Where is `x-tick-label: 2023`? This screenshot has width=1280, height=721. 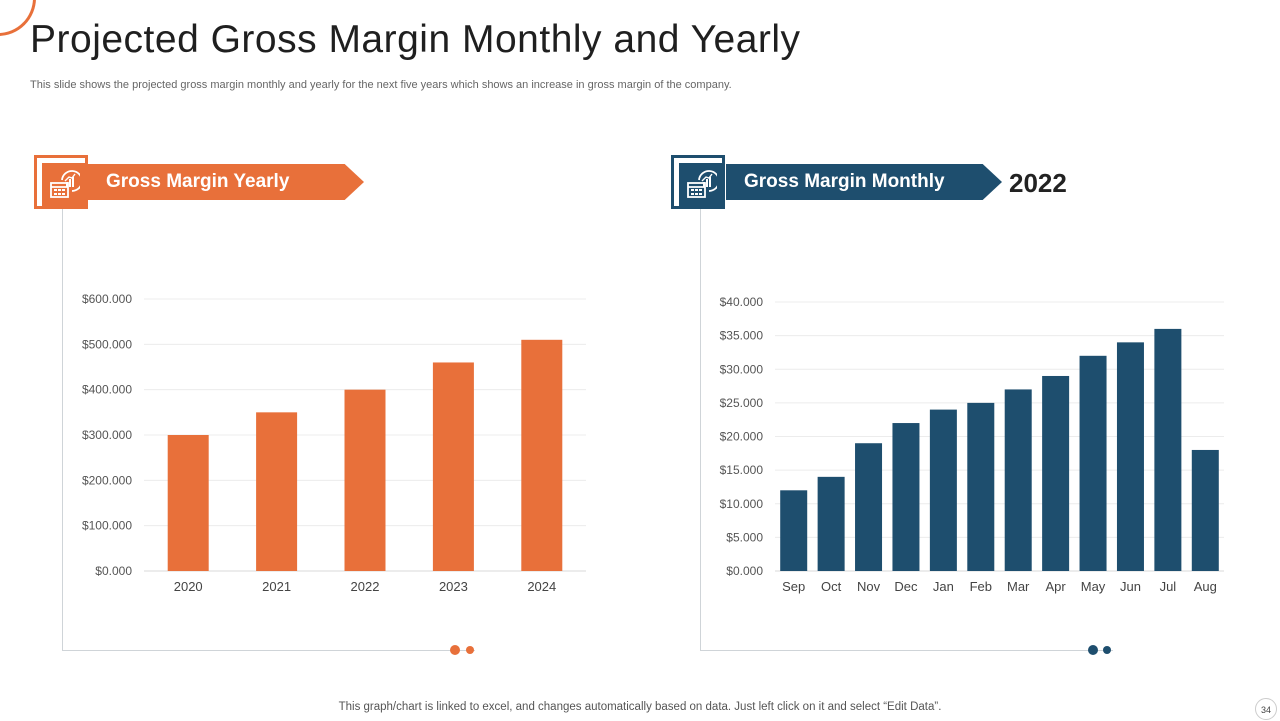
x-tick-label: 2023 is located at coordinates (453, 586).